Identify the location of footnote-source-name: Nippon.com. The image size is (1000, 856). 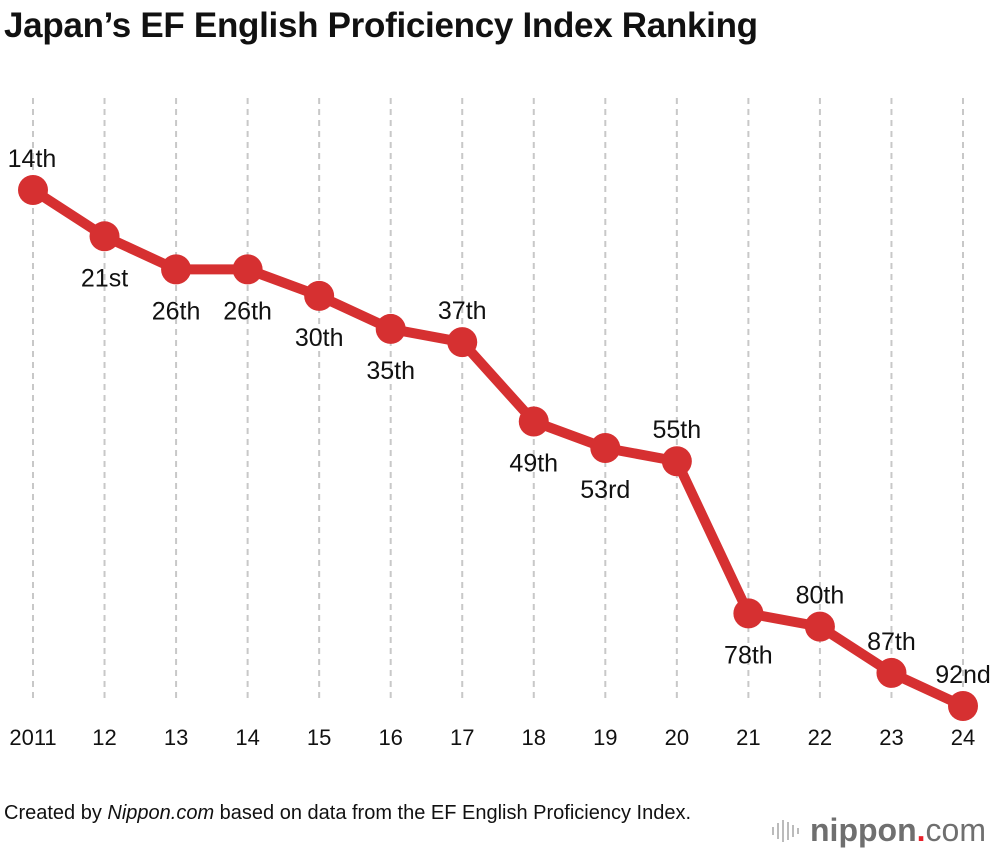
(161, 813).